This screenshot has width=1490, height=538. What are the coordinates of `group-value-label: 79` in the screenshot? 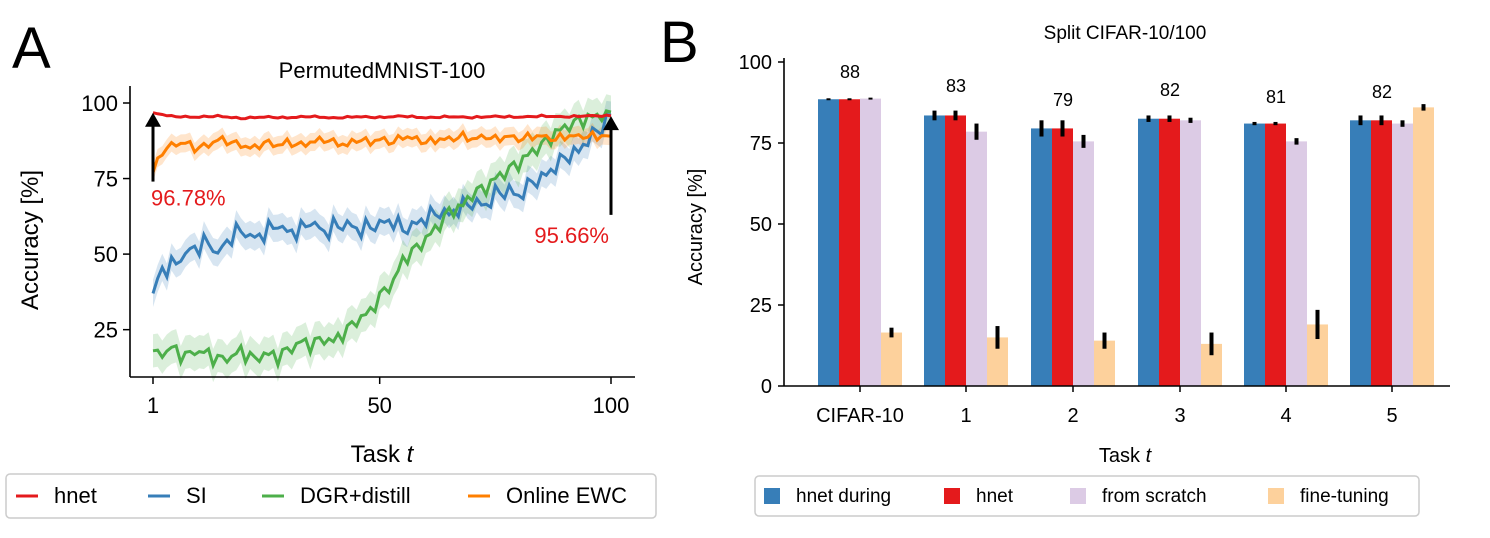 It's located at (1063, 100).